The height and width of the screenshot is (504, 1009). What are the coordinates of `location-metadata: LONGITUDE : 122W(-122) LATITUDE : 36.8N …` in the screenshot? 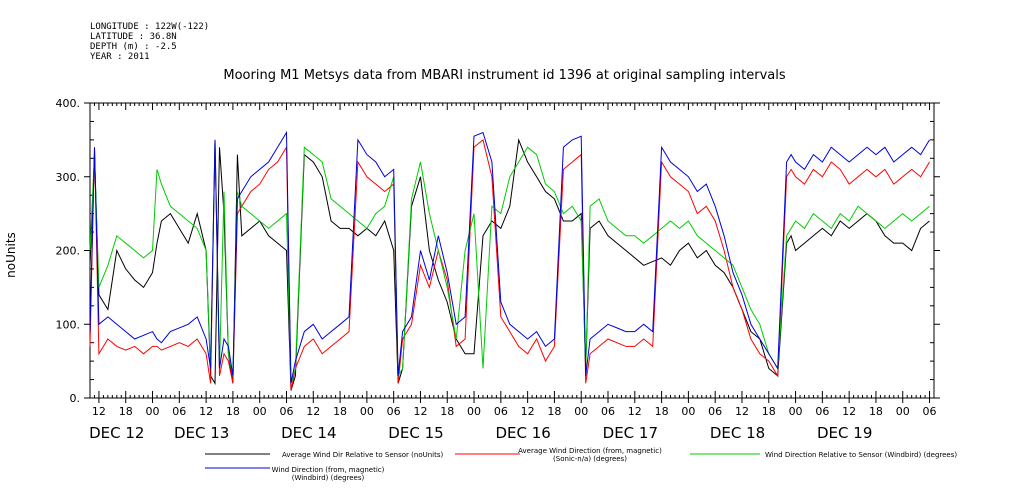 It's located at (149, 42).